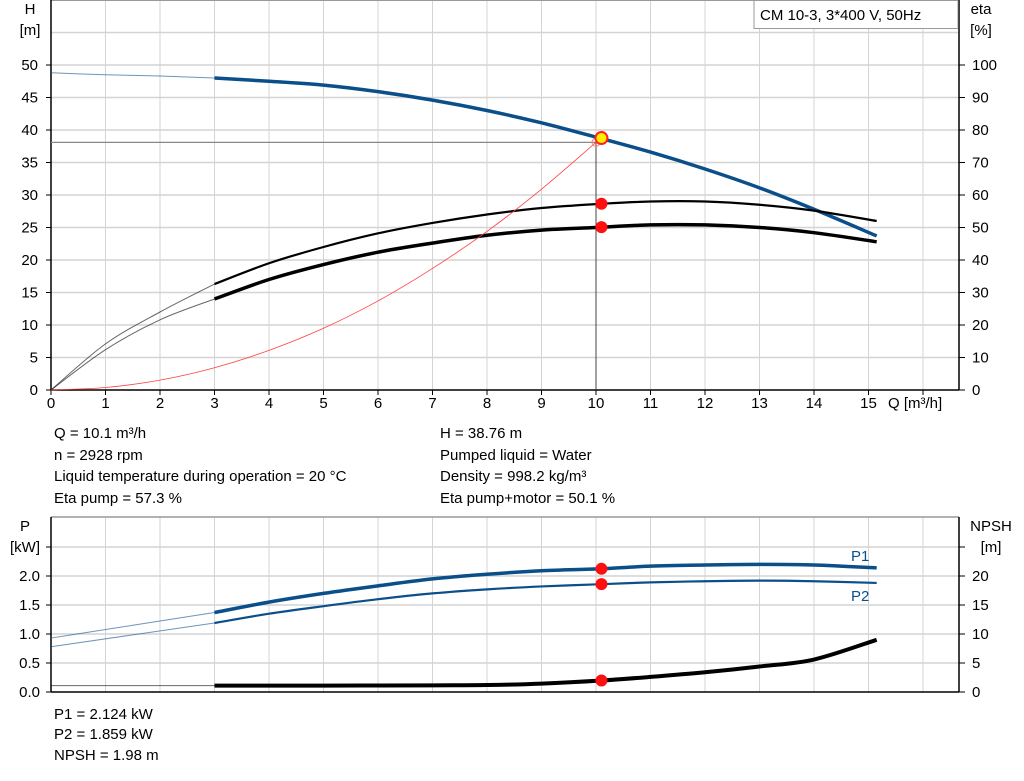 The height and width of the screenshot is (781, 1024). Describe the element at coordinates (980, 195) in the screenshot. I see `y-right-tick-label: 60` at that location.